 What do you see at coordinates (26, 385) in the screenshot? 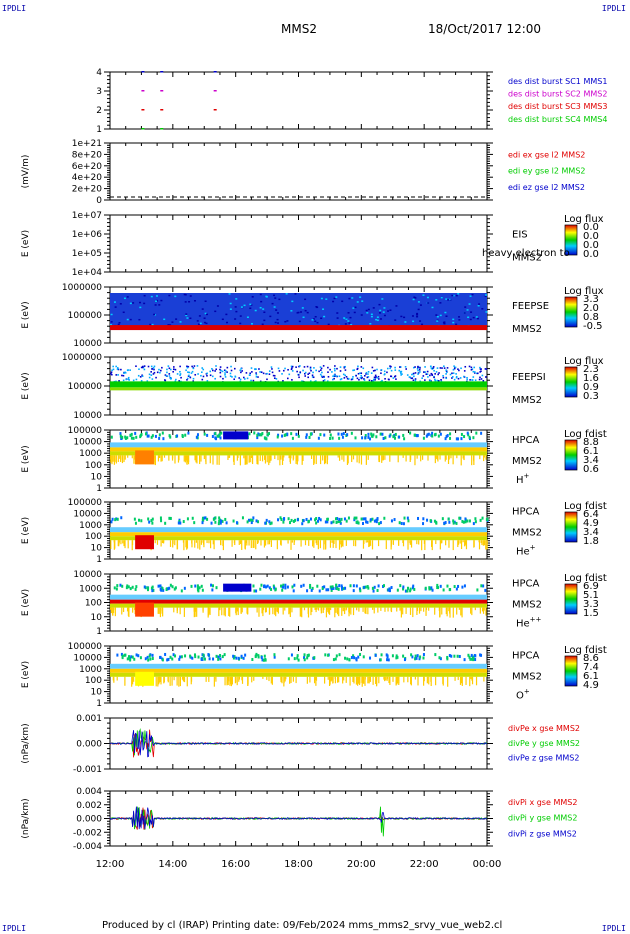
I see `y-axis-label: E (eV)` at bounding box center [26, 385].